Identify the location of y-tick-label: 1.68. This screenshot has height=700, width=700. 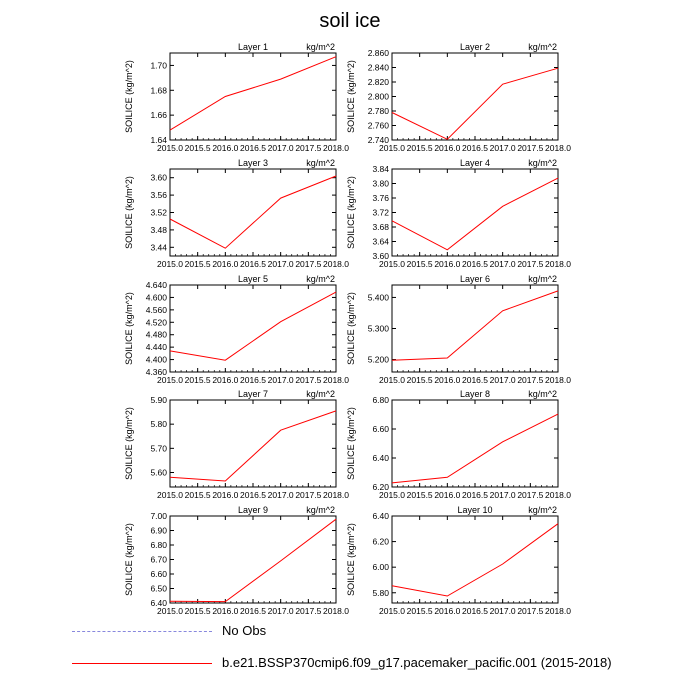
(158, 90).